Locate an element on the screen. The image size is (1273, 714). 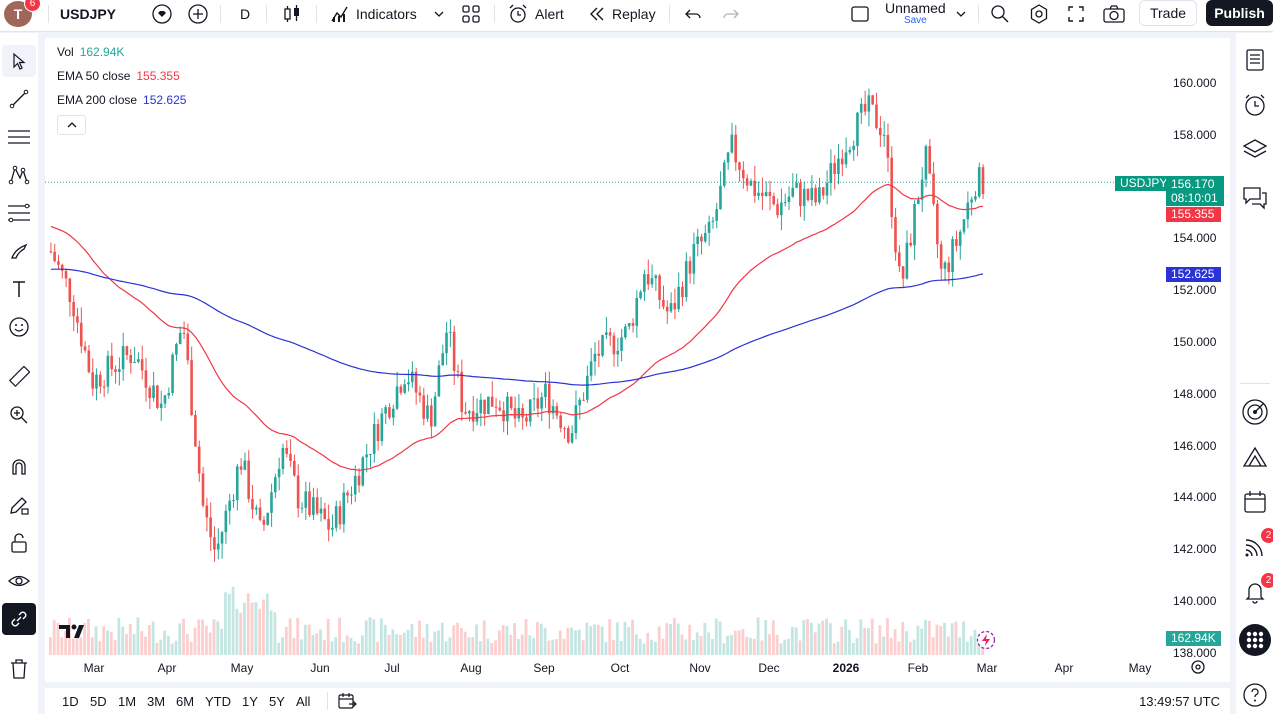
bar-countdown: 08:10:01 is located at coordinates (1194, 198).